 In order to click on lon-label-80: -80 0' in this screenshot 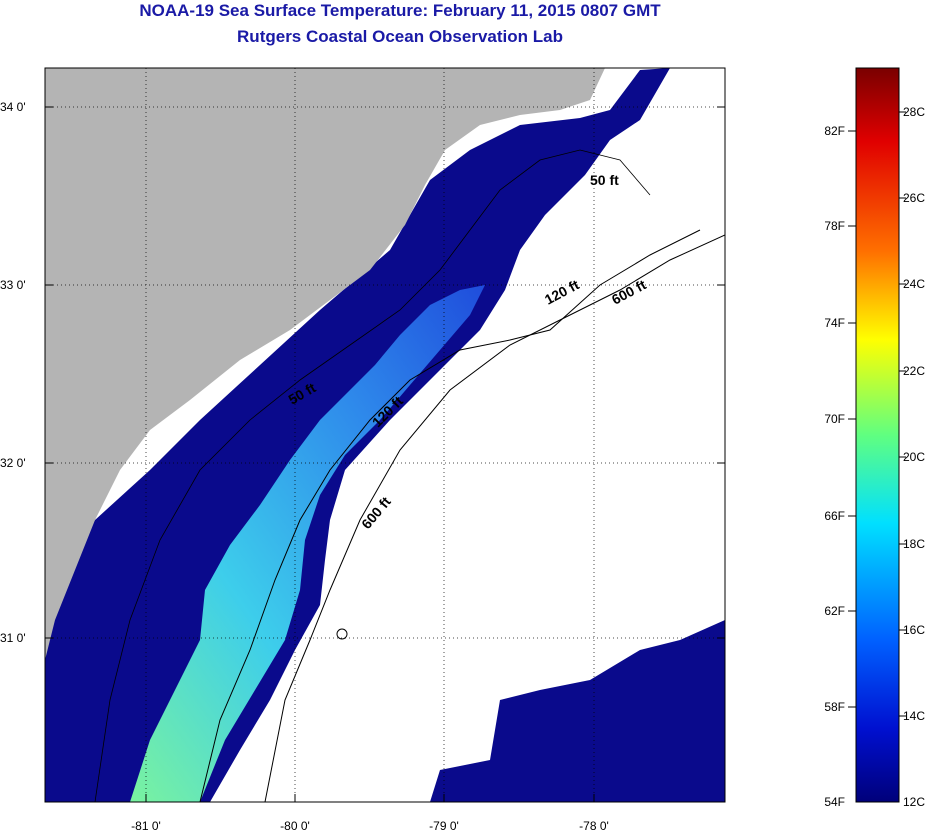, I will do `click(295, 825)`.